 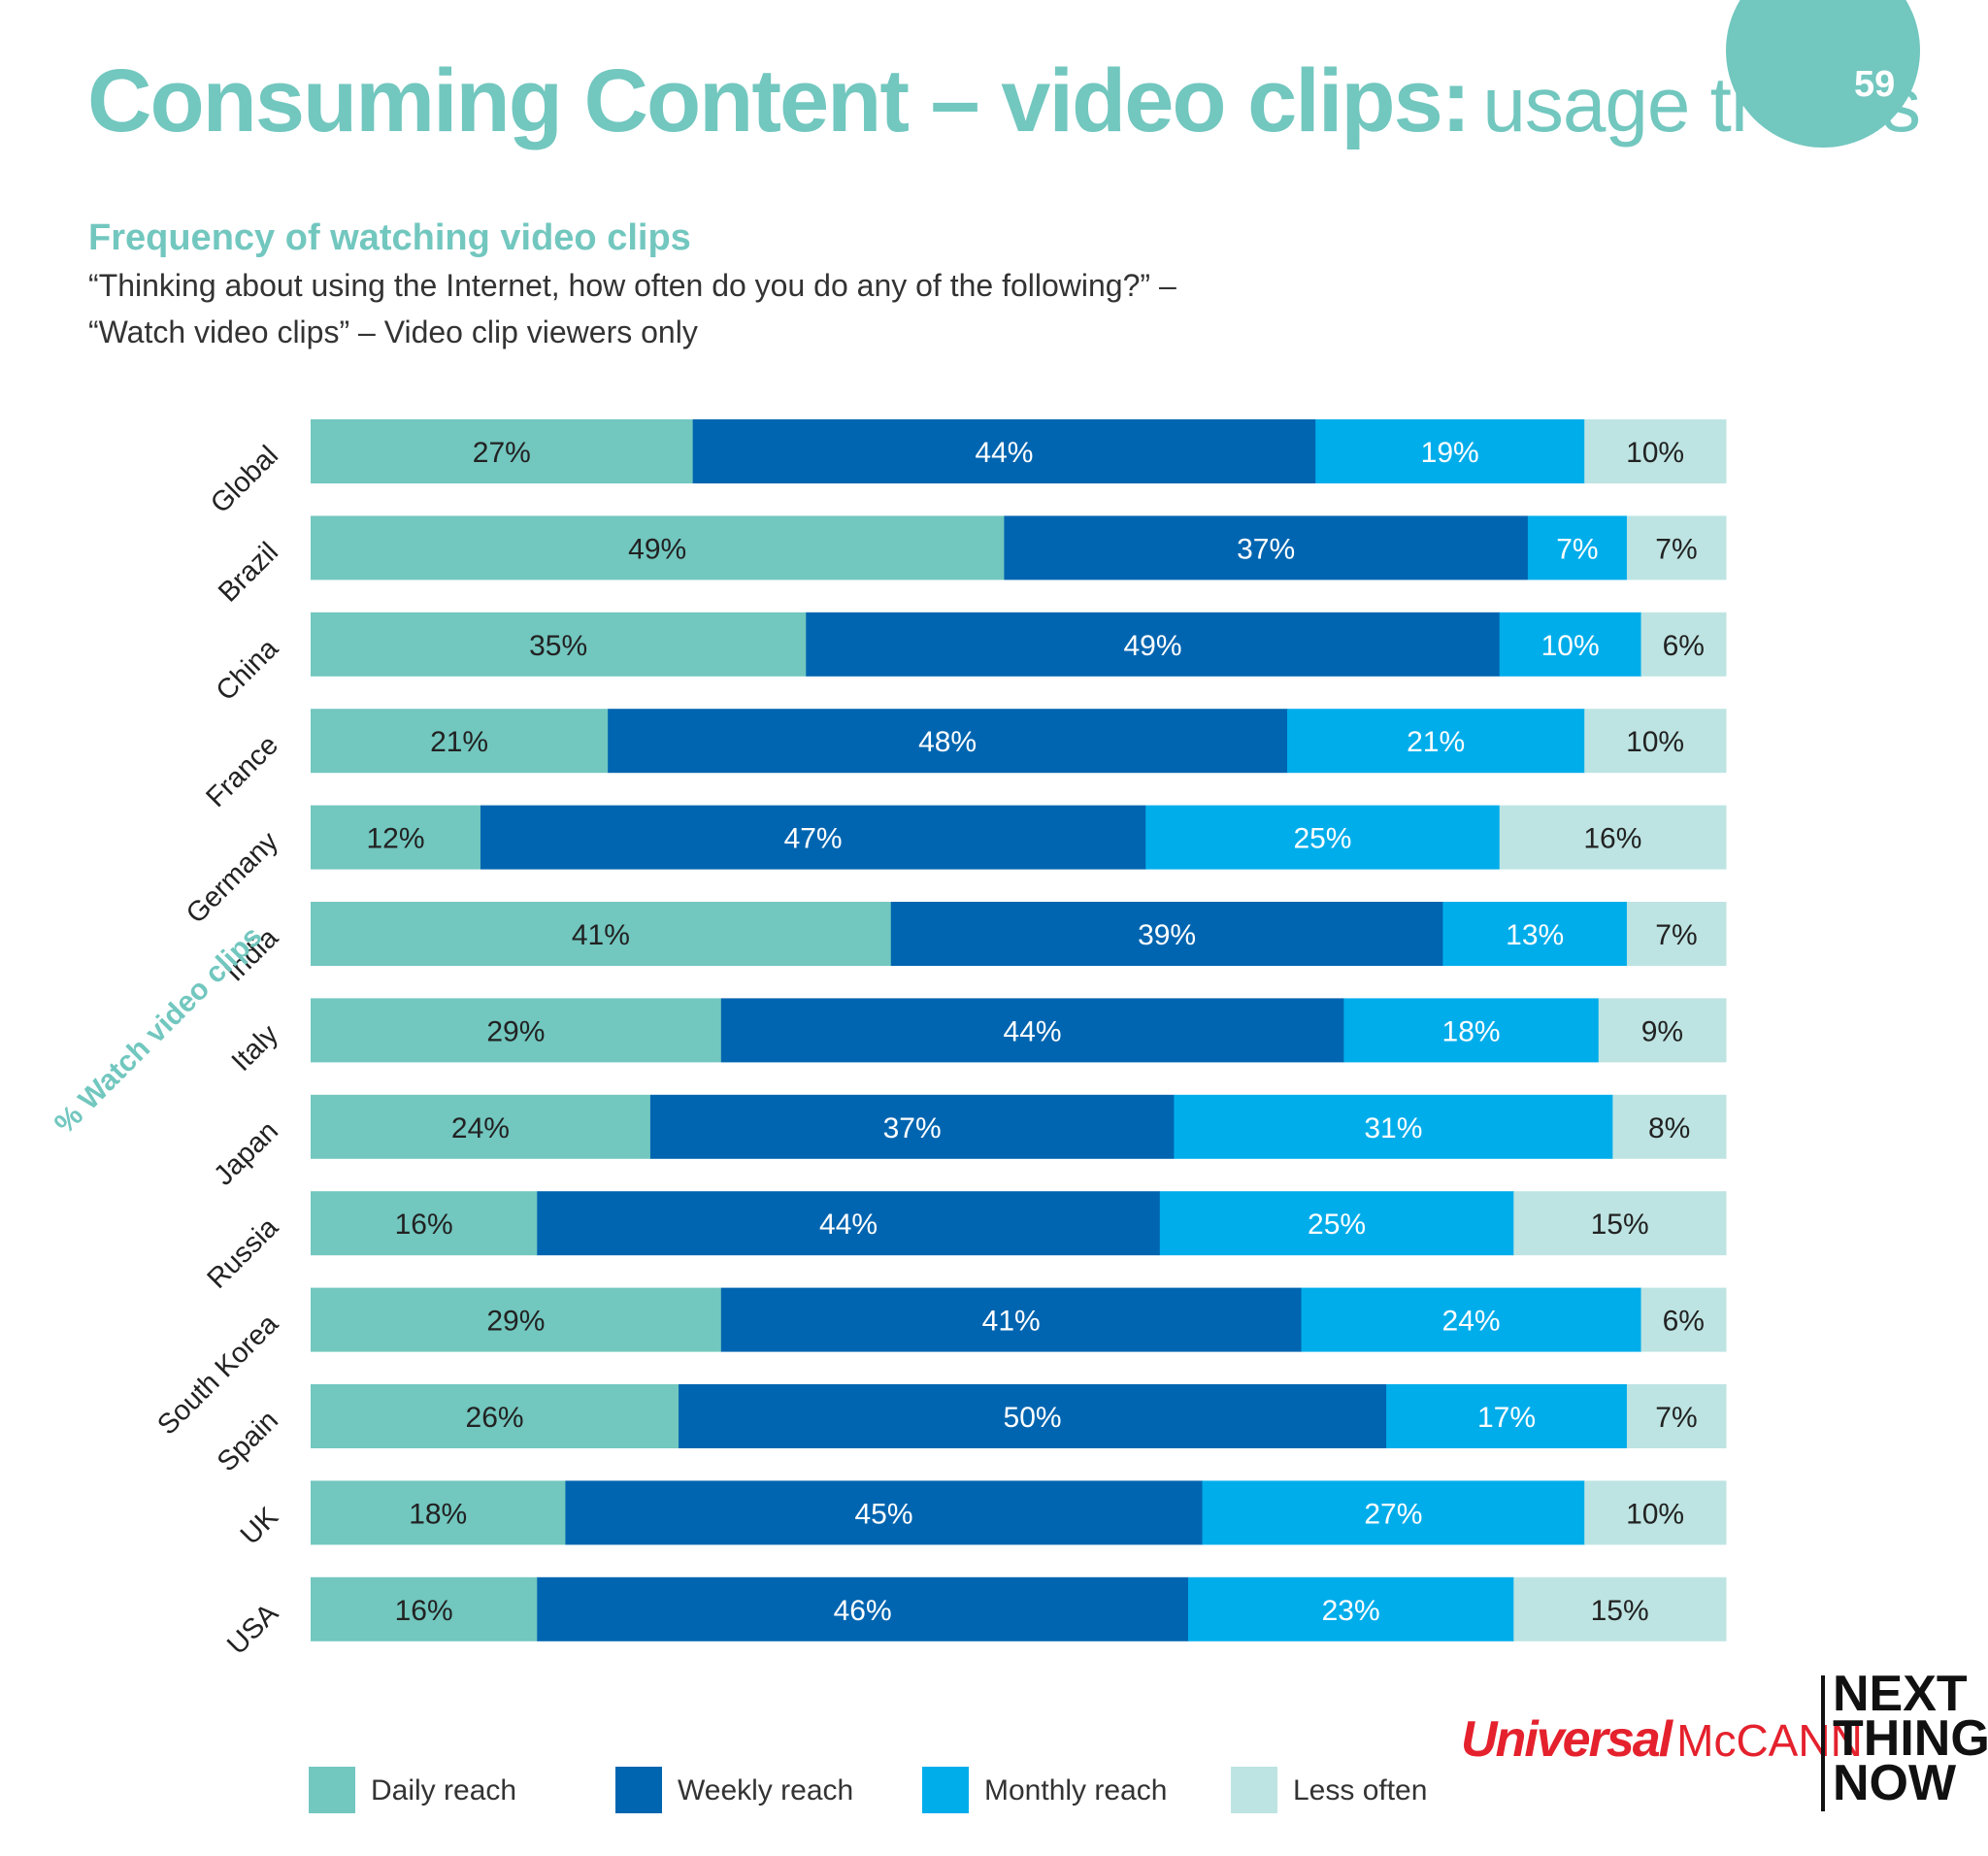 I want to click on bar-value-label: 7%, so click(x=1577, y=549).